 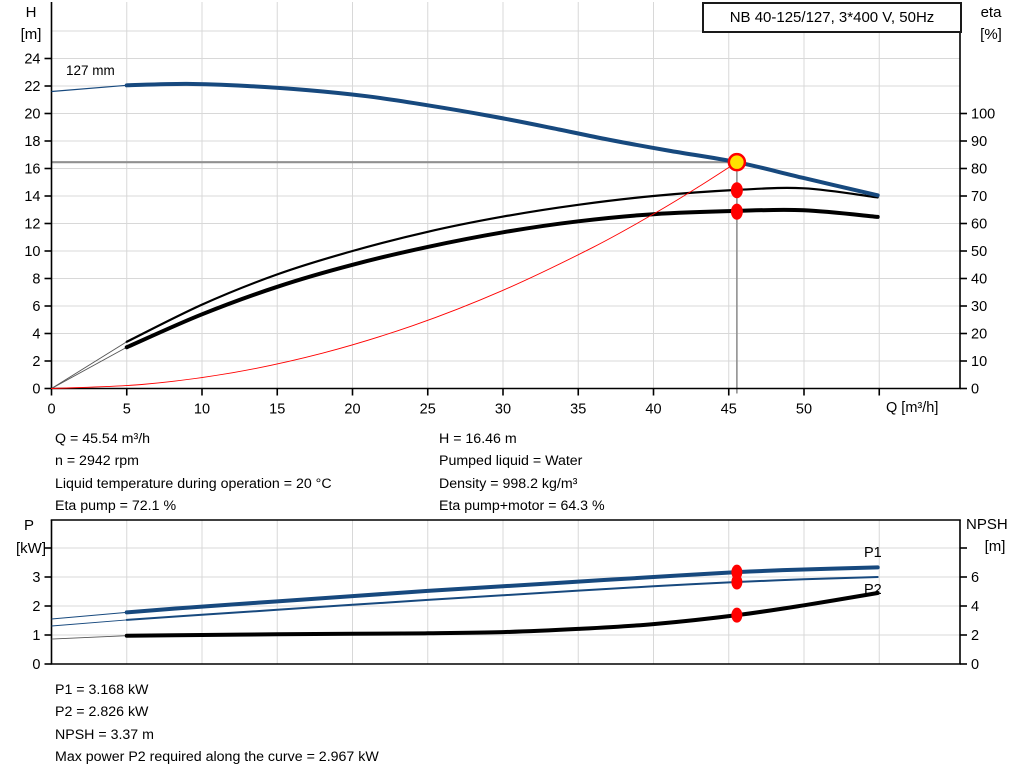 What do you see at coordinates (31, 34) in the screenshot?
I see `h-axis-unit: [m]` at bounding box center [31, 34].